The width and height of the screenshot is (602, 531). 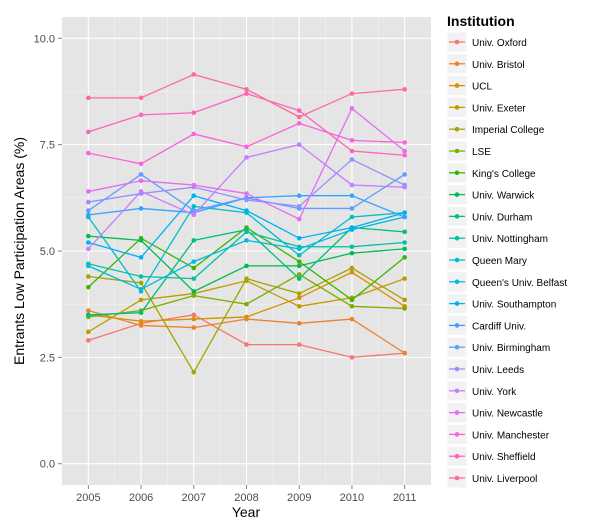 I want to click on legend-item: UCL, so click(x=469, y=85).